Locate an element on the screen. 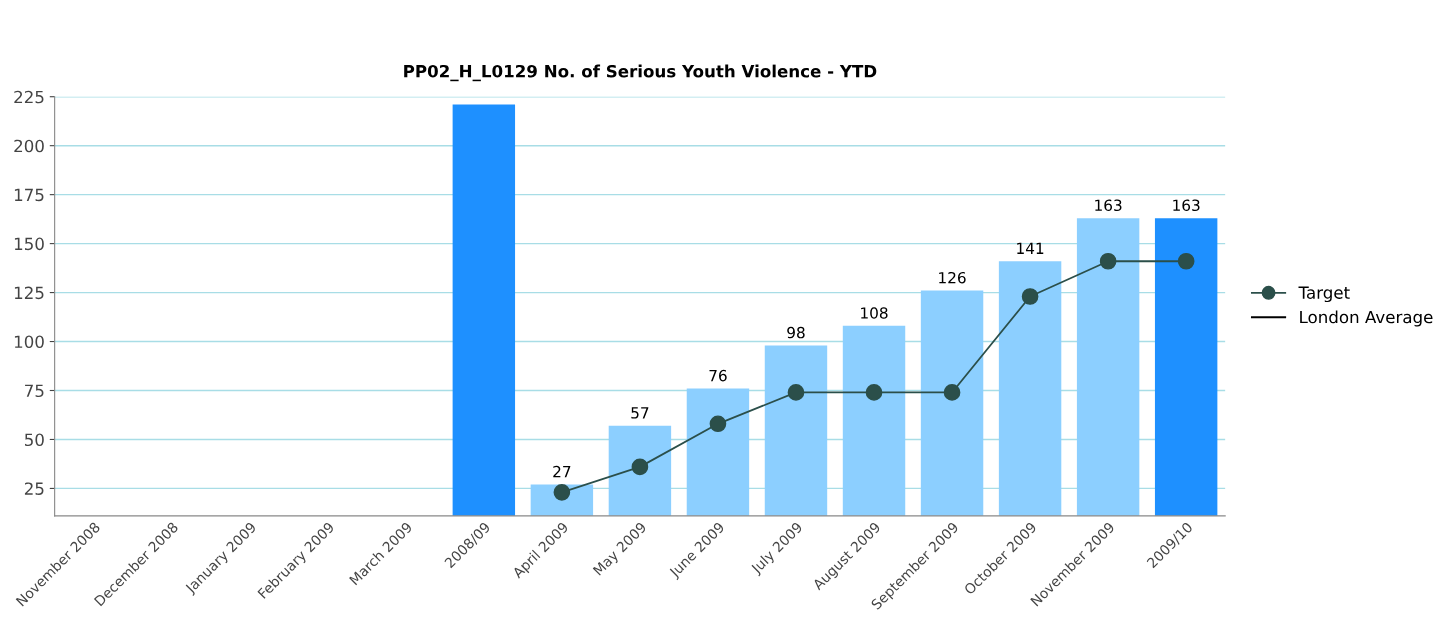 The image size is (1438, 620). data-label: 126 is located at coordinates (952, 277).